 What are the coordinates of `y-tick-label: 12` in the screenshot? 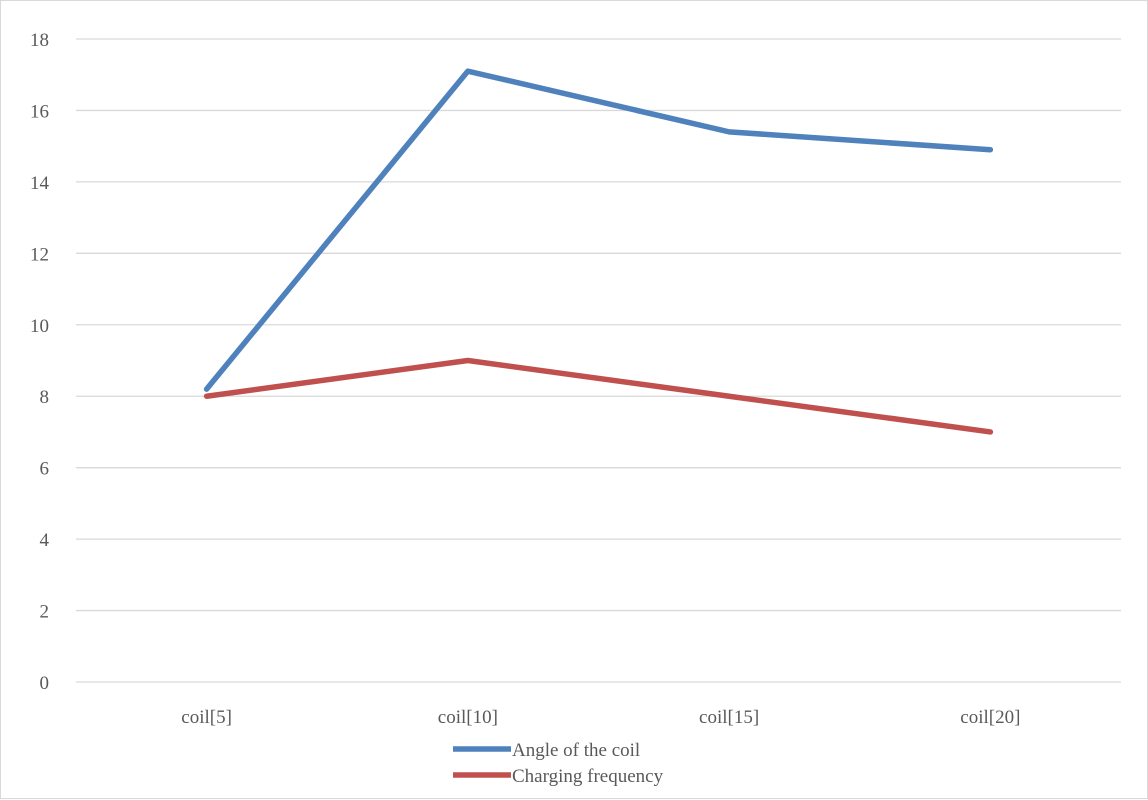 It's located at (39, 254).